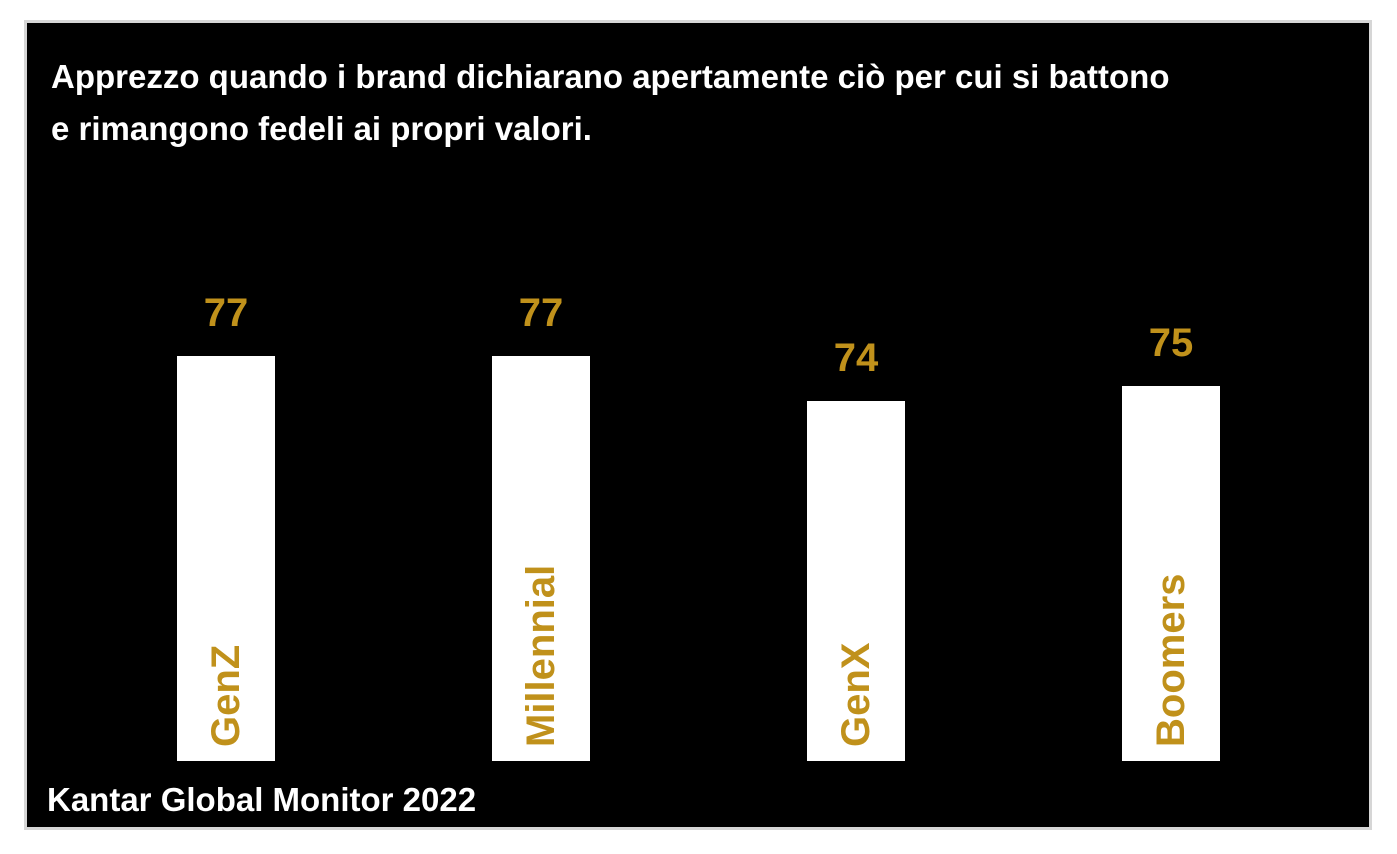  What do you see at coordinates (321, 128) in the screenshot?
I see `chart-title-line-2: e rimangono fedeli ai propri valori.` at bounding box center [321, 128].